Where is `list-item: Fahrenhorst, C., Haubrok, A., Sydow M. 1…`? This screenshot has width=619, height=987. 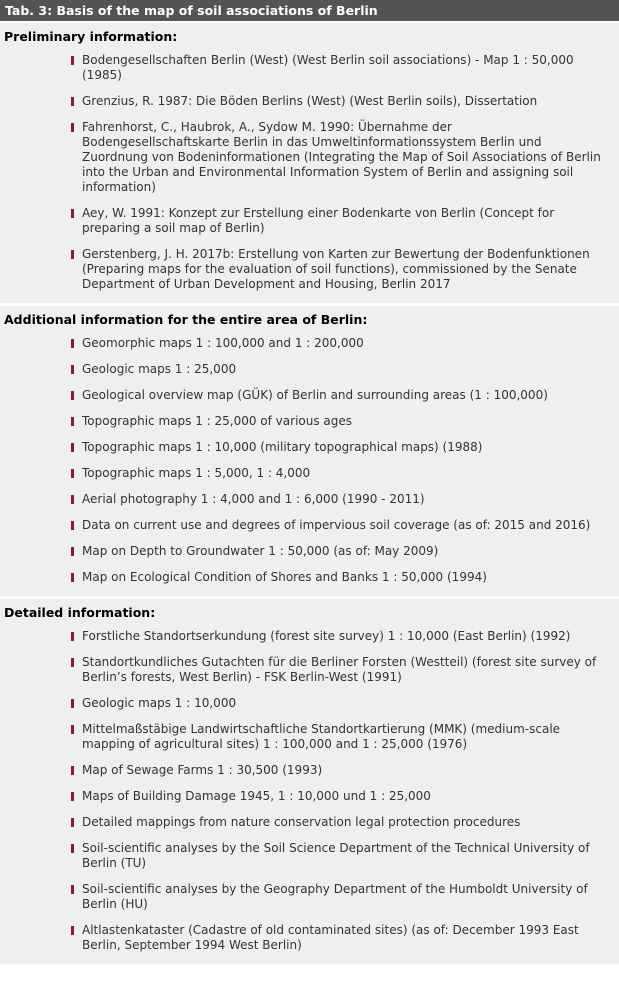 list-item: Fahrenhorst, C., Haubrok, A., Sydow M. 1… is located at coordinates (337, 157).